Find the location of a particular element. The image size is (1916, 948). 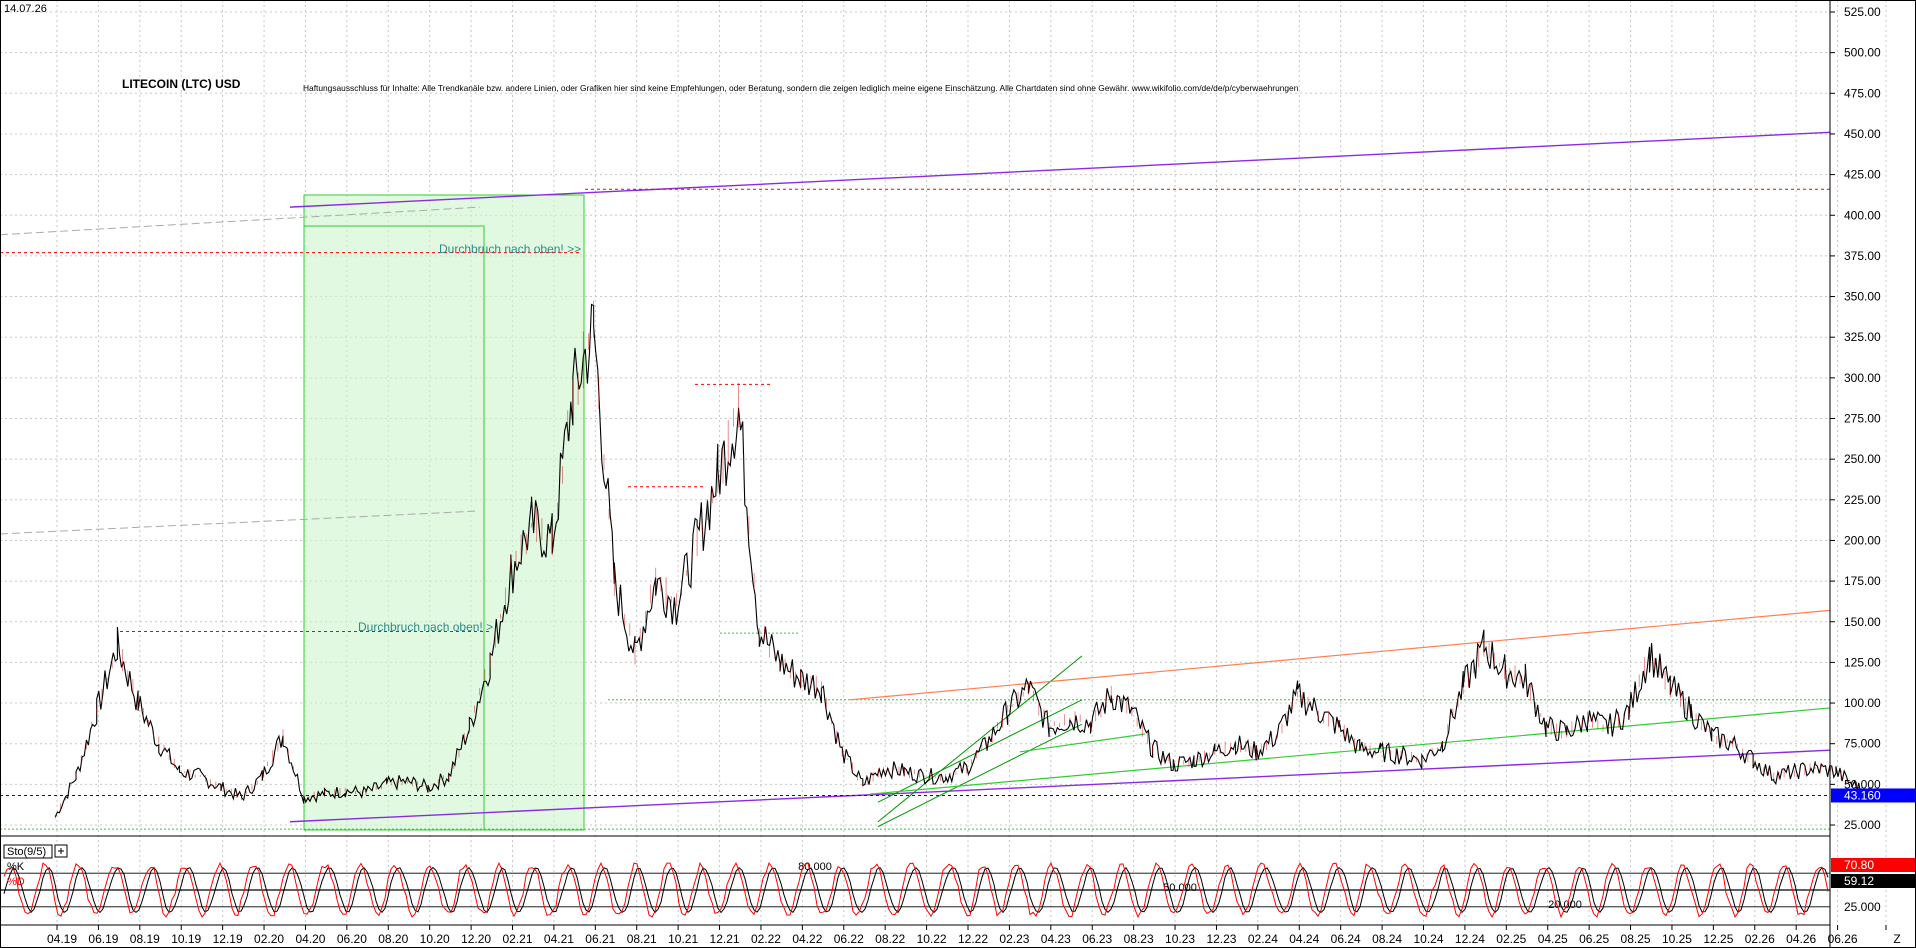

x-tick-label: 12.24 is located at coordinates (1470, 939).